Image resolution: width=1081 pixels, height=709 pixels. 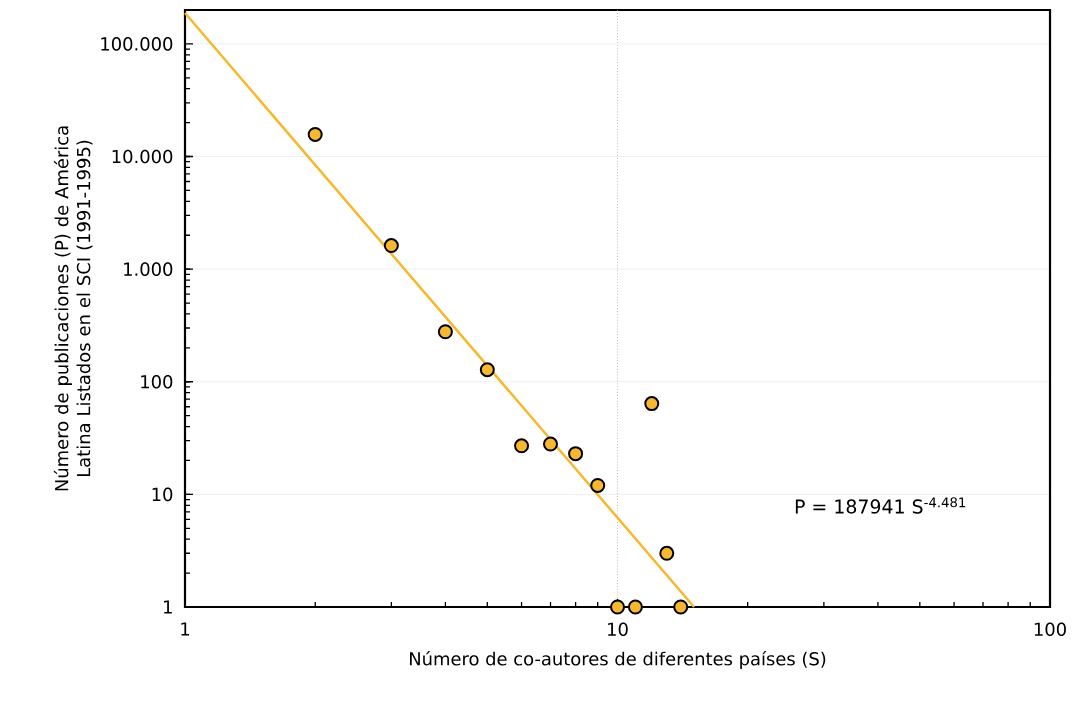 I want to click on y-tick-label: 10.000, so click(x=142, y=156).